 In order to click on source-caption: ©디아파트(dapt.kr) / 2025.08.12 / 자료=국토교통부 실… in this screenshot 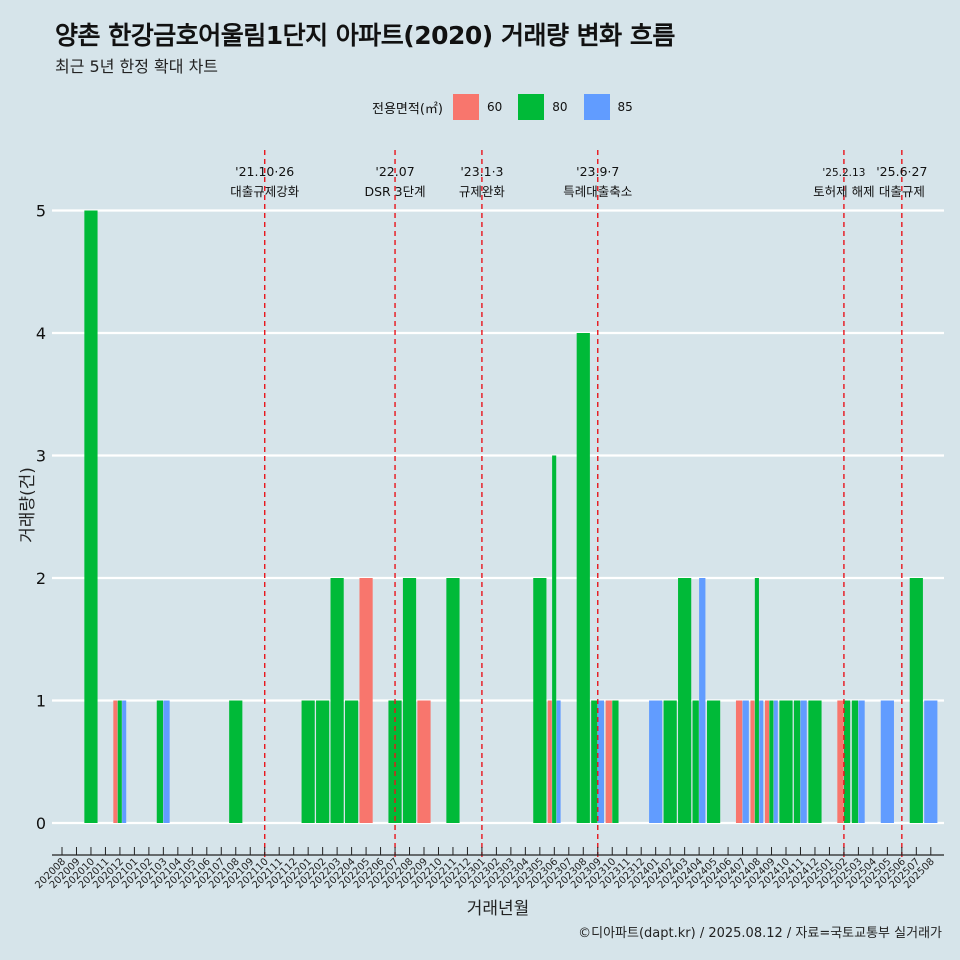, I will do `click(760, 933)`.